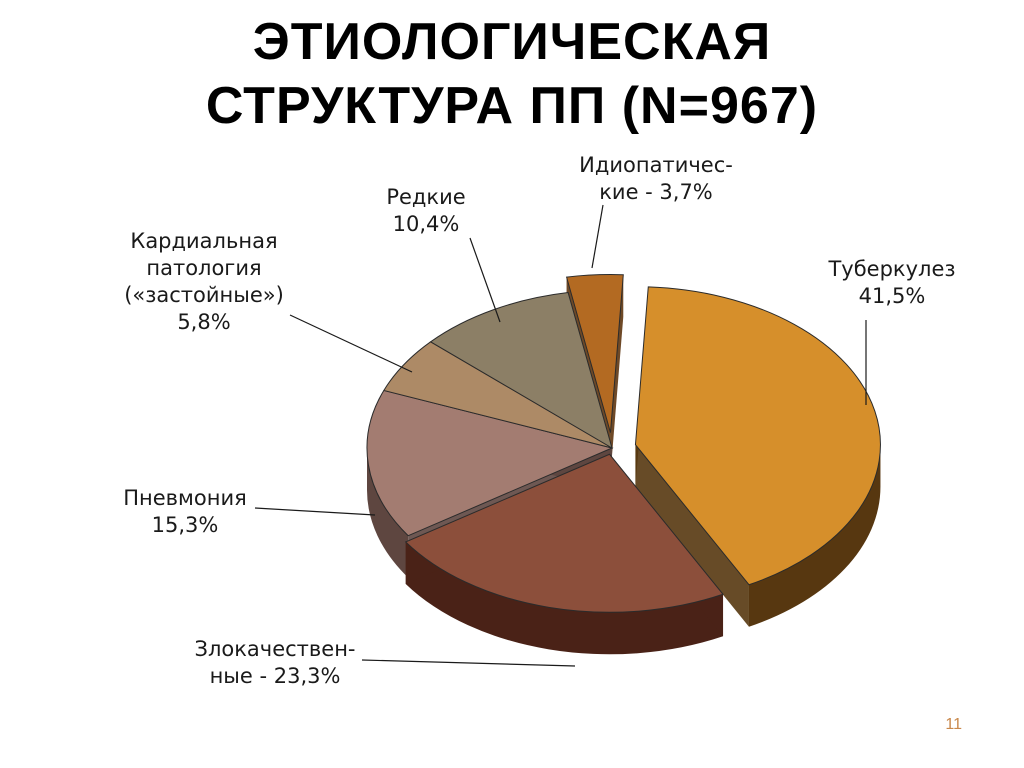 The height and width of the screenshot is (768, 1024). What do you see at coordinates (426, 224) in the screenshot?
I see `slice-label-rare: 10,4%` at bounding box center [426, 224].